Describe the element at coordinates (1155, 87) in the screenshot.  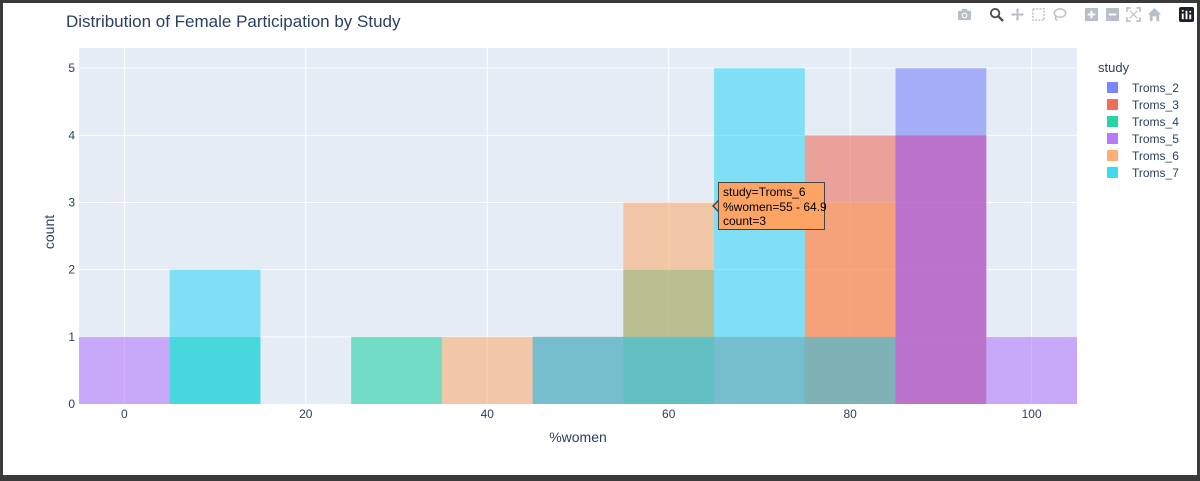
I see `legend-label: Troms_2` at that location.